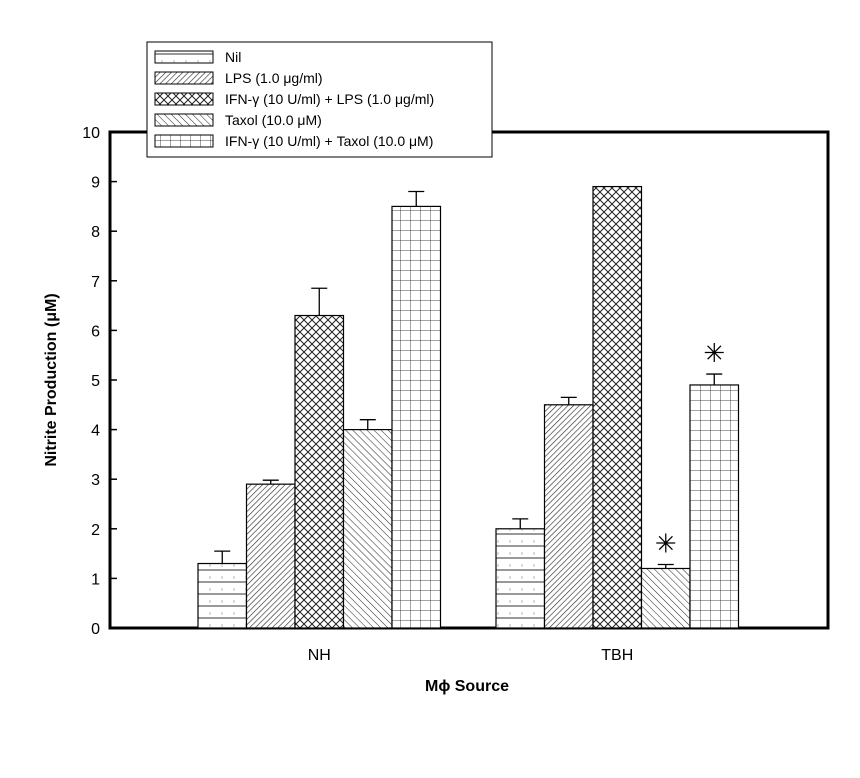  What do you see at coordinates (467, 686) in the screenshot?
I see `x-axis-title: Mϕ Source` at bounding box center [467, 686].